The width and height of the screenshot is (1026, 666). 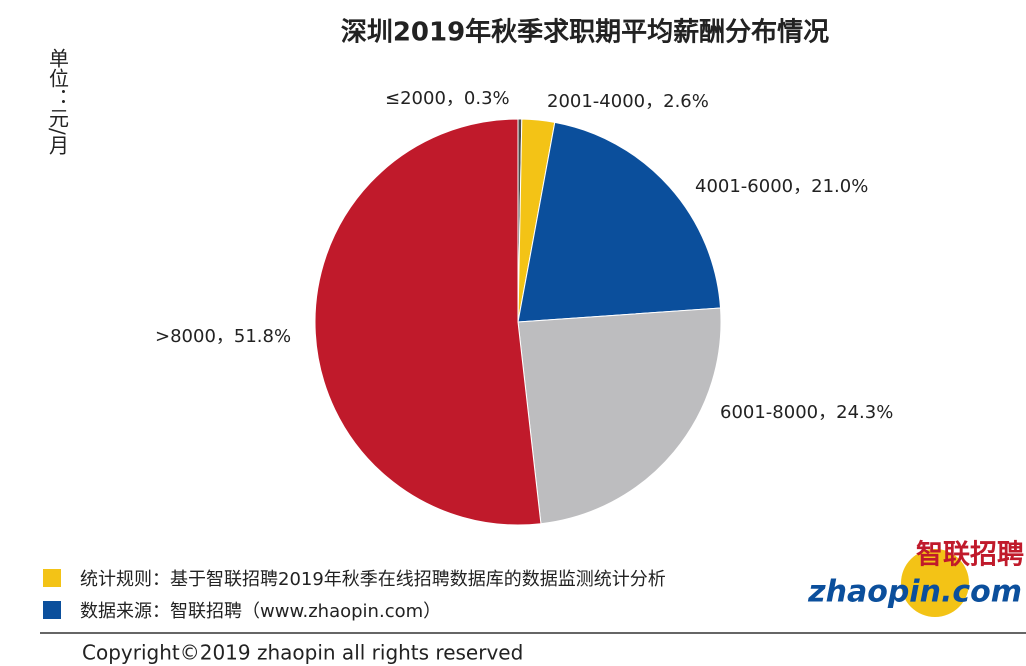 What do you see at coordinates (487, 98) in the screenshot?
I see `slice-value-label: 0.3%` at bounding box center [487, 98].